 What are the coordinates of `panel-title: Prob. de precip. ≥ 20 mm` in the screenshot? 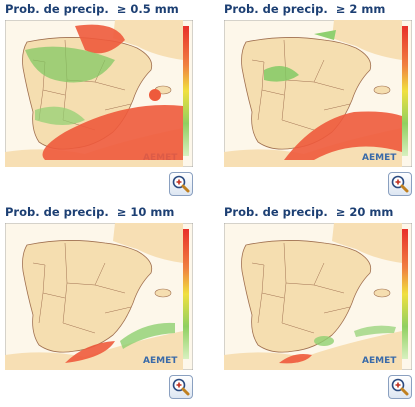 It's located at (309, 212).